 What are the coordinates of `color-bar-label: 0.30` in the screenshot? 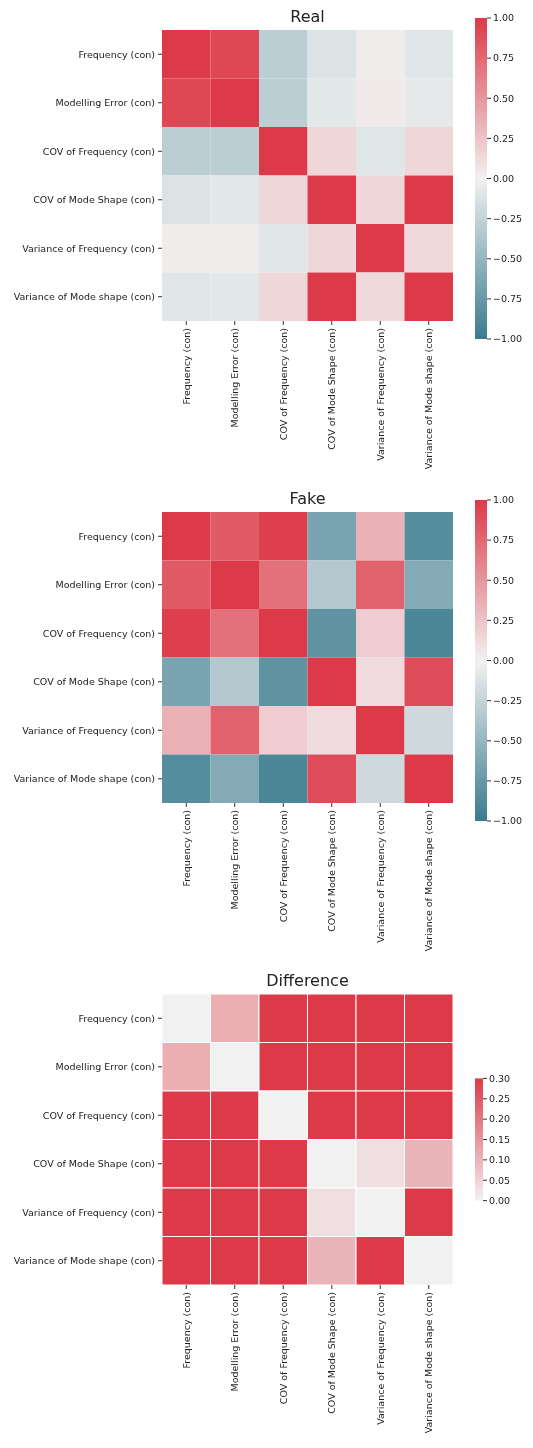 It's located at (500, 1078).